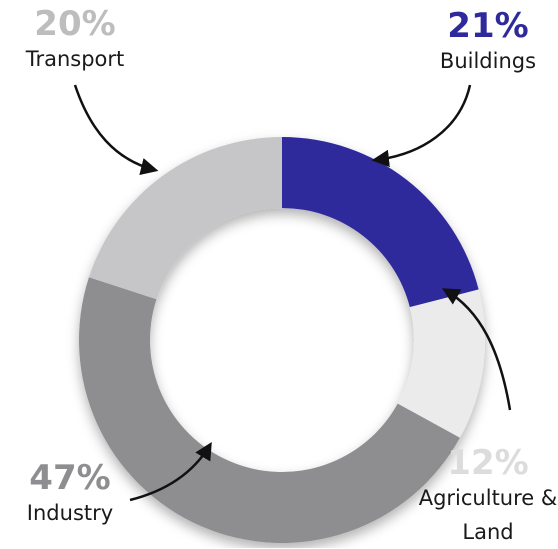 This screenshot has width=558, height=549. What do you see at coordinates (70, 478) in the screenshot?
I see `percent-label: 47%` at bounding box center [70, 478].